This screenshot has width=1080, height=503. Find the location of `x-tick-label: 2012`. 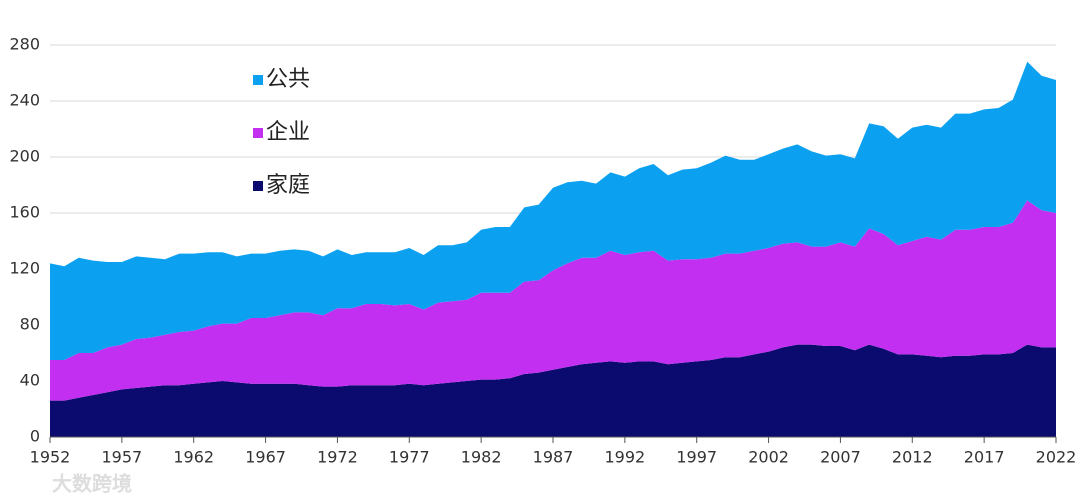

x-tick-label: 2012 is located at coordinates (912, 457).